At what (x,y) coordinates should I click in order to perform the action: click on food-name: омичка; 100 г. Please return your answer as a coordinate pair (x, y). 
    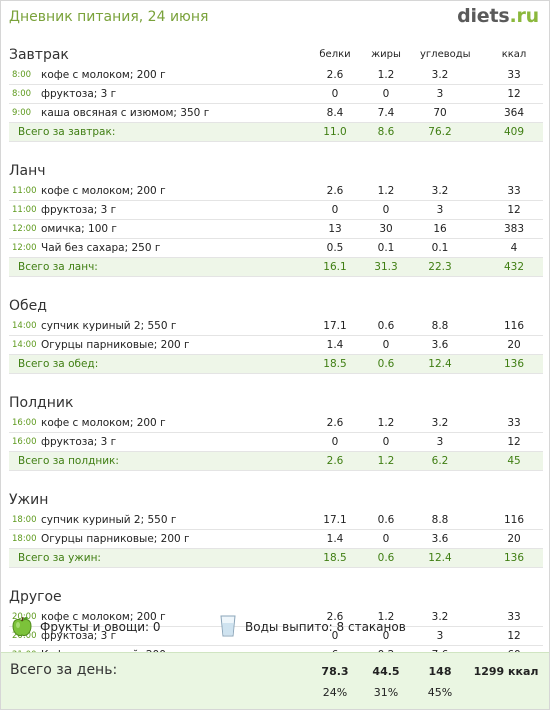
    Looking at the image, I should click on (79, 229).